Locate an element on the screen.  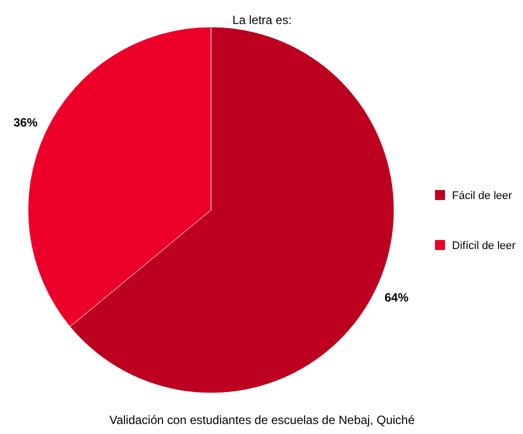
data-label: 36% is located at coordinates (25, 123).